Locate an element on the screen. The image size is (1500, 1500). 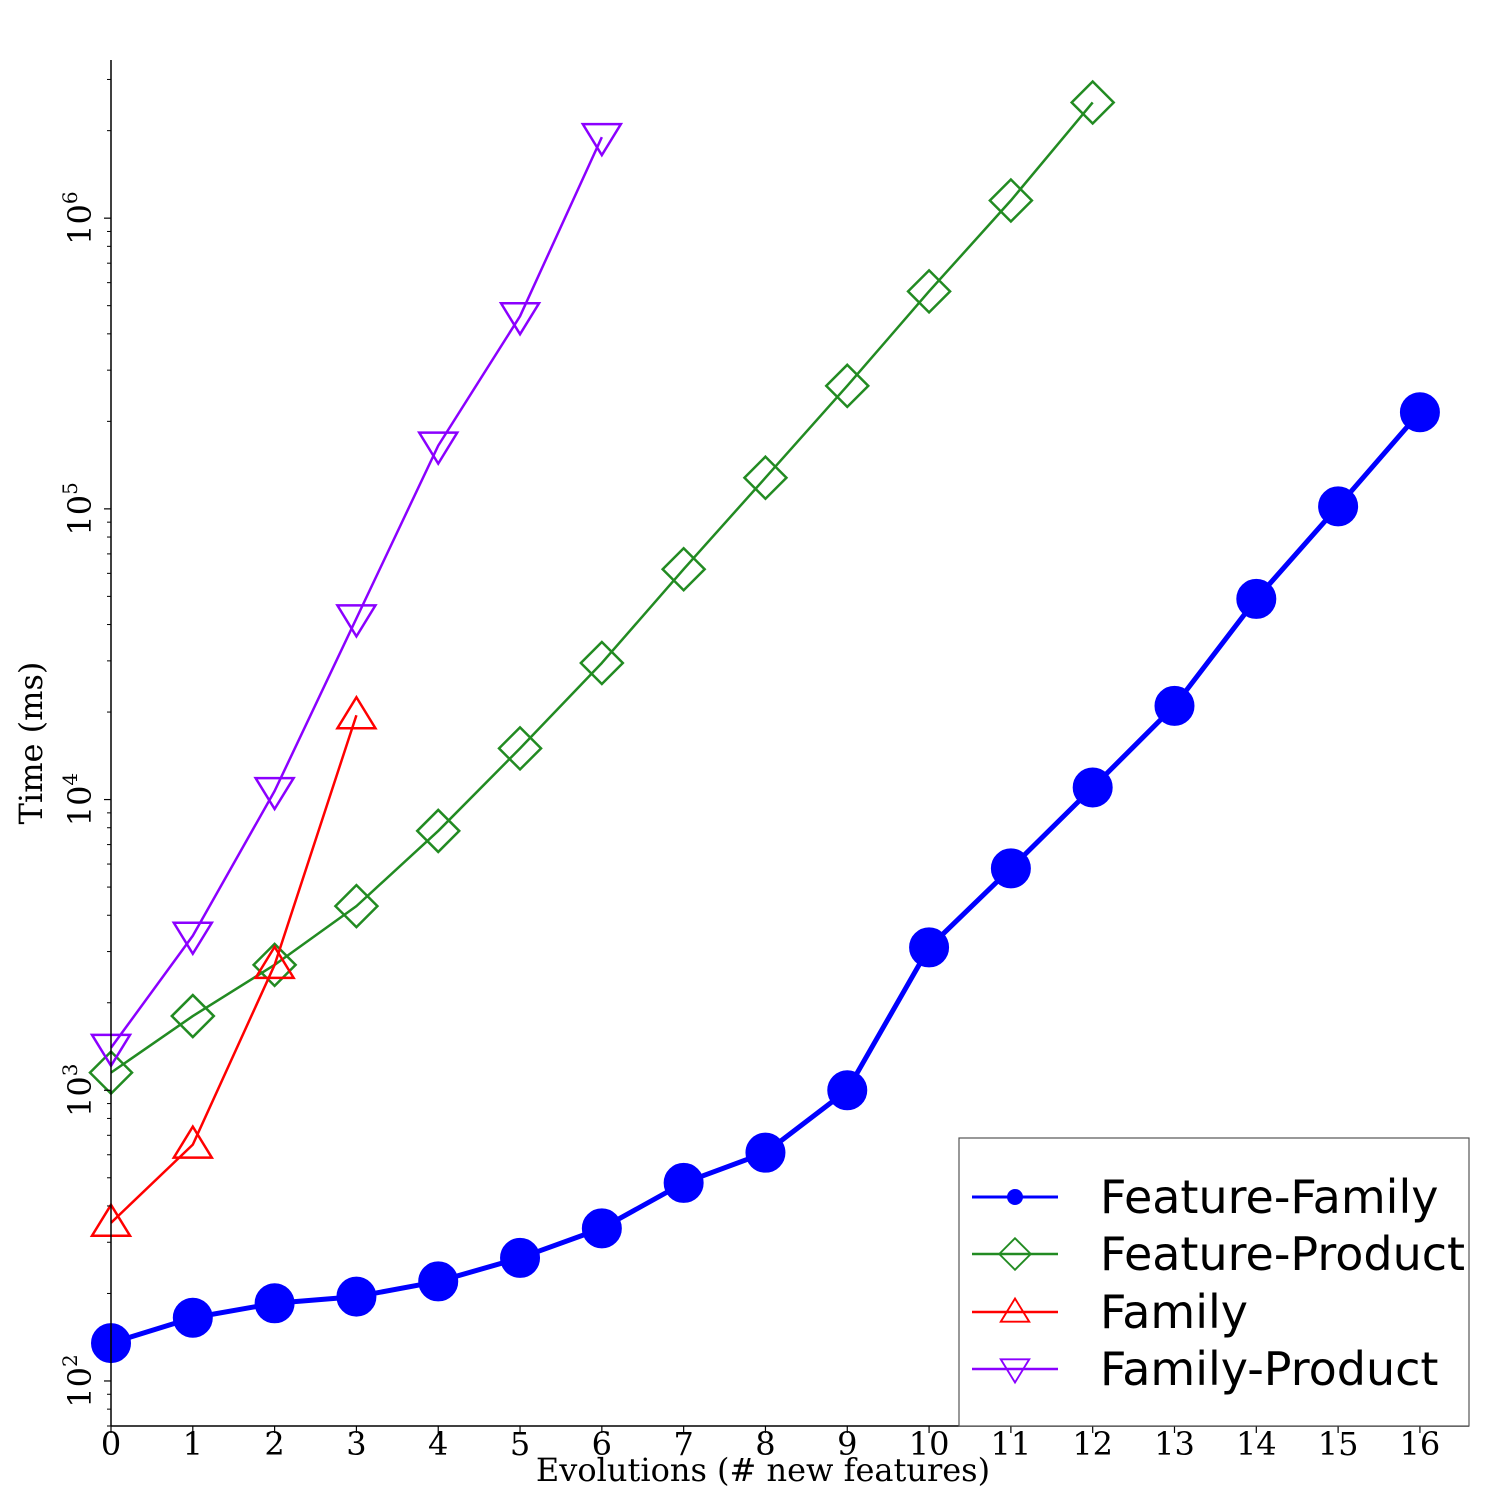
y-axis-title: Time (ms) is located at coordinates (31, 743).